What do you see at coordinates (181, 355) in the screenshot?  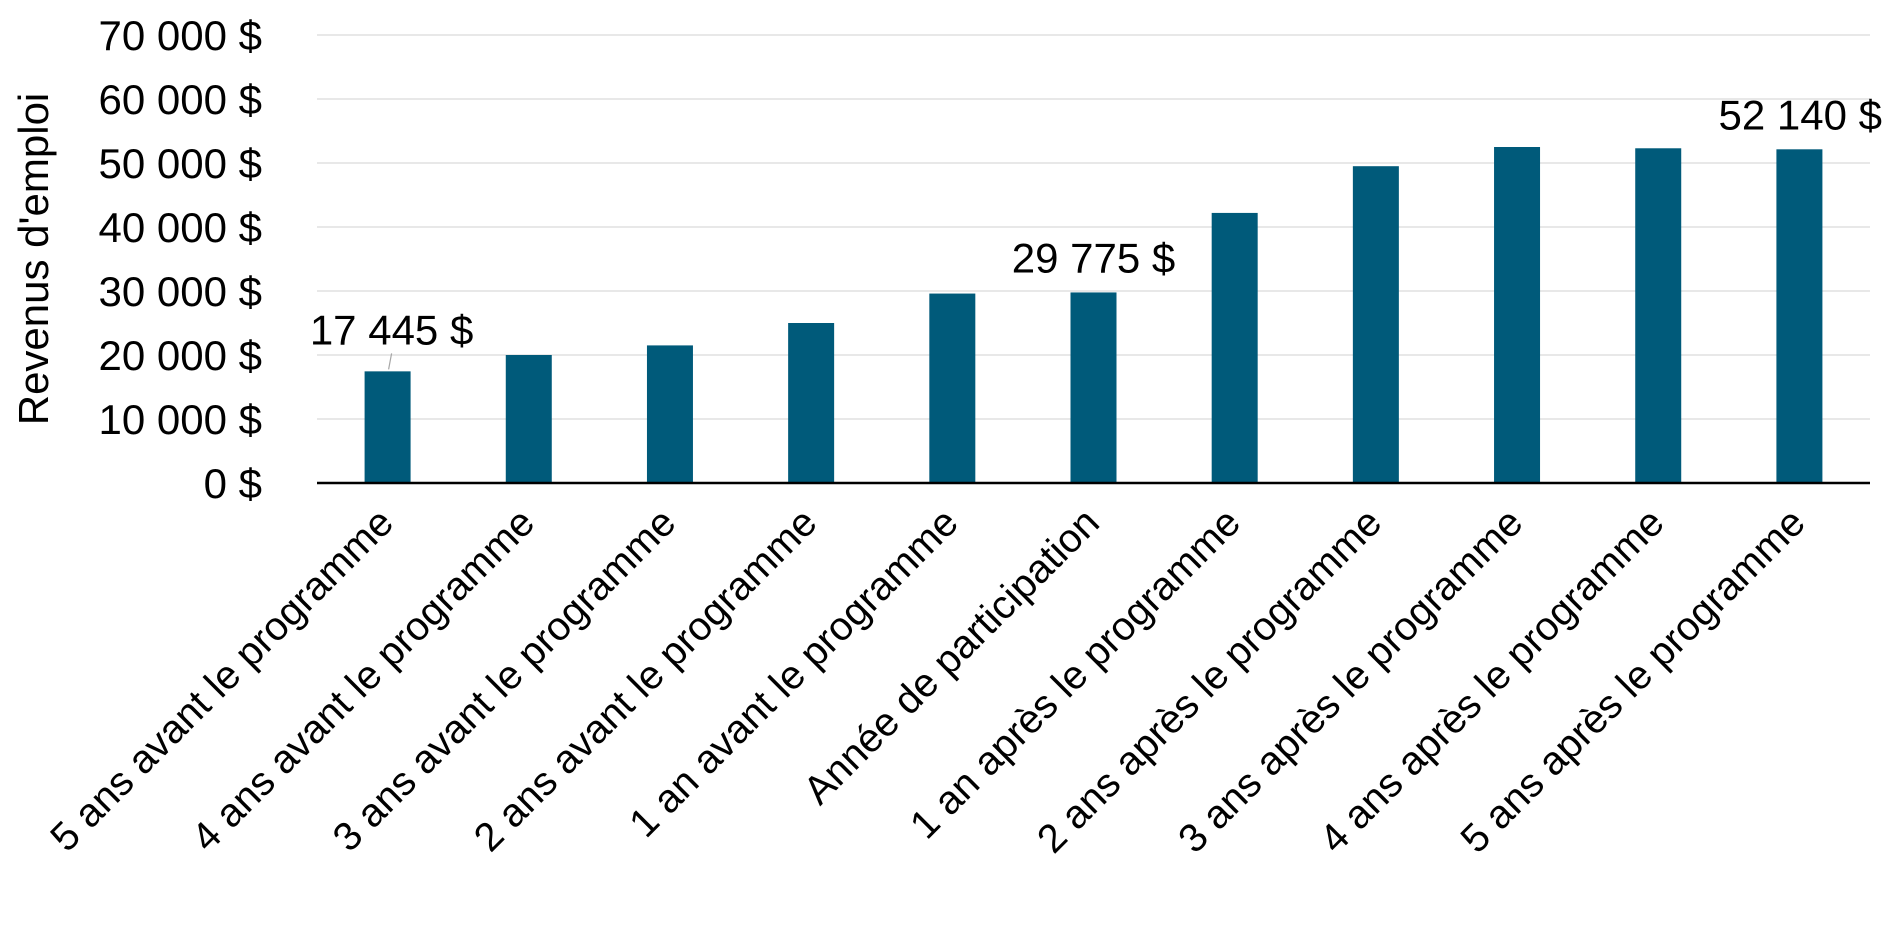 I see `y-tick-label: 20 000 $` at bounding box center [181, 355].